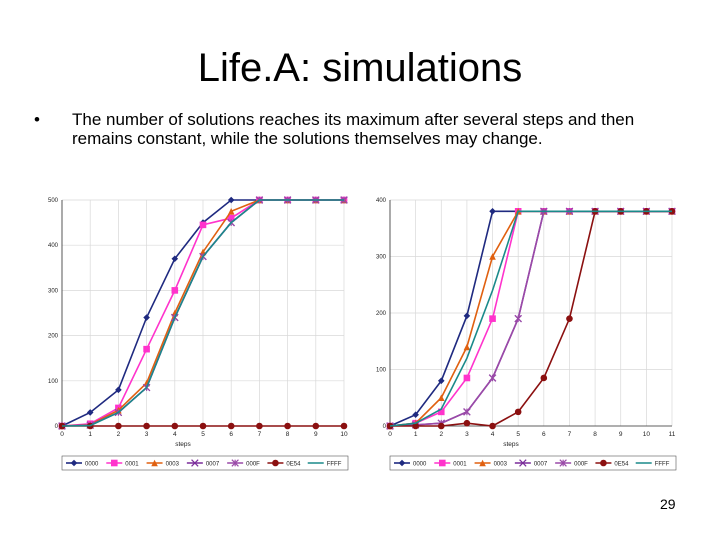 The height and width of the screenshot is (540, 720). What do you see at coordinates (53, 201) in the screenshot?
I see `y-tick-label: 500` at bounding box center [53, 201].